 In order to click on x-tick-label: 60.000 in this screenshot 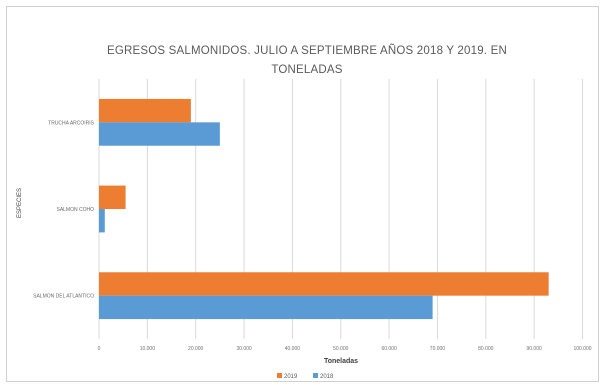, I will do `click(389, 349)`.